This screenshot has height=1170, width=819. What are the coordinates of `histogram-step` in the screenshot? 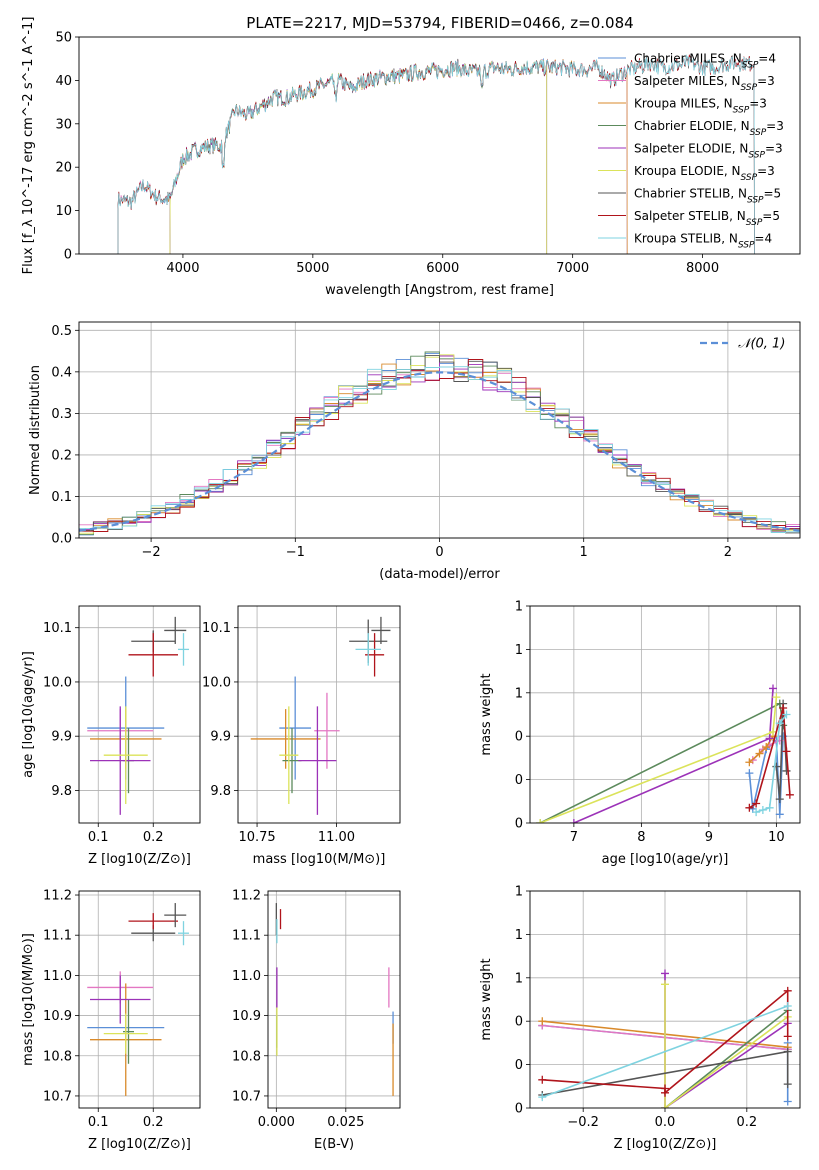 It's located at (439, 443).